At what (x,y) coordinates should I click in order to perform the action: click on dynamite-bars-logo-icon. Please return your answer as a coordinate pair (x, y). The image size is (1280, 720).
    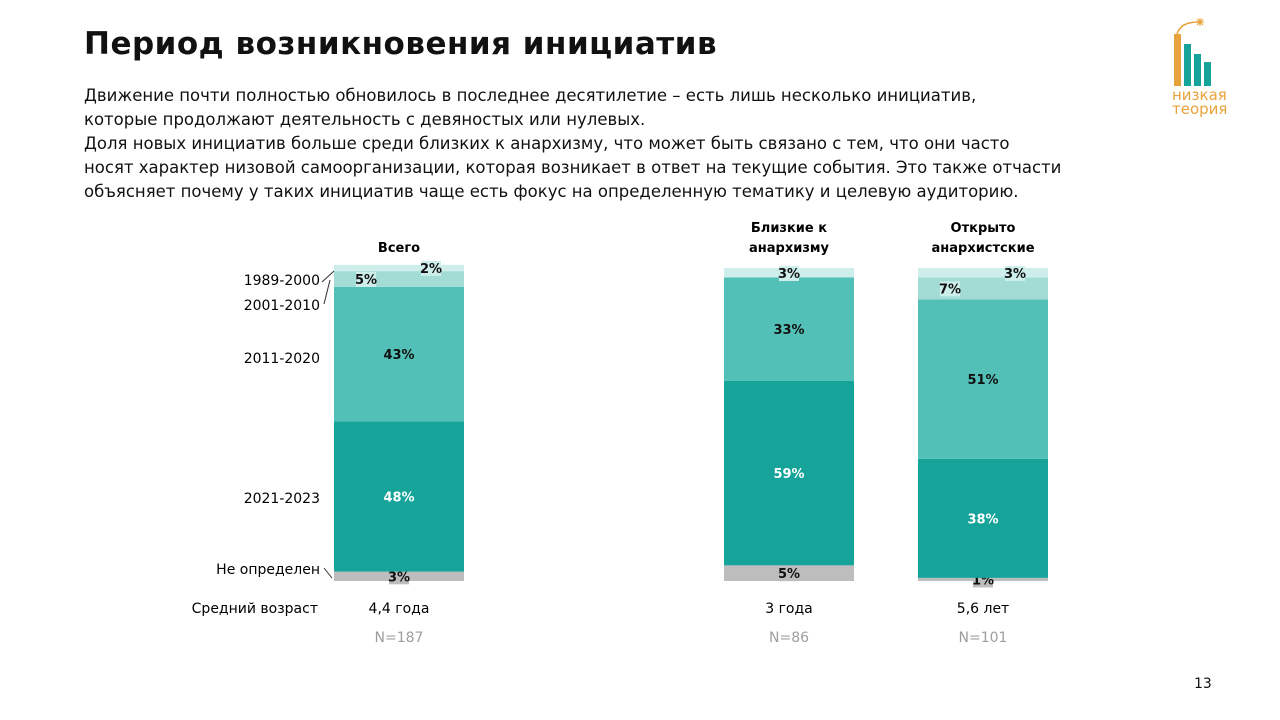
    Looking at the image, I should click on (1192, 52).